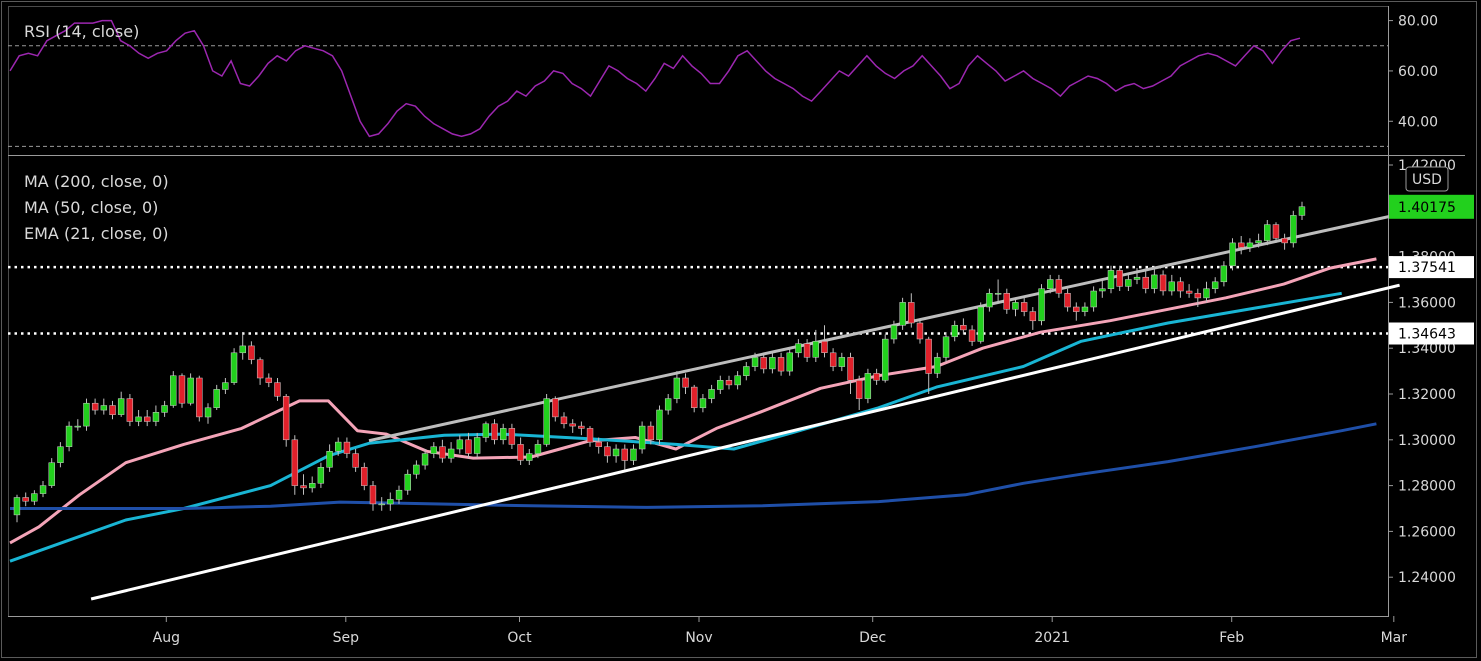 The width and height of the screenshot is (1481, 661). I want to click on horizontal-levels, so click(698, 300).